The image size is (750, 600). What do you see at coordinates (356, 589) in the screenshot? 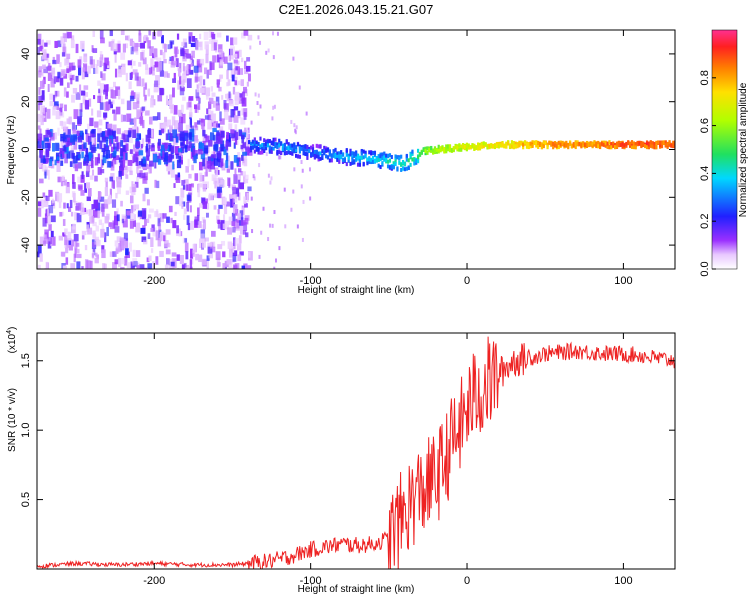
I see `snr-xlabel: Height of straight line (km)` at bounding box center [356, 589].